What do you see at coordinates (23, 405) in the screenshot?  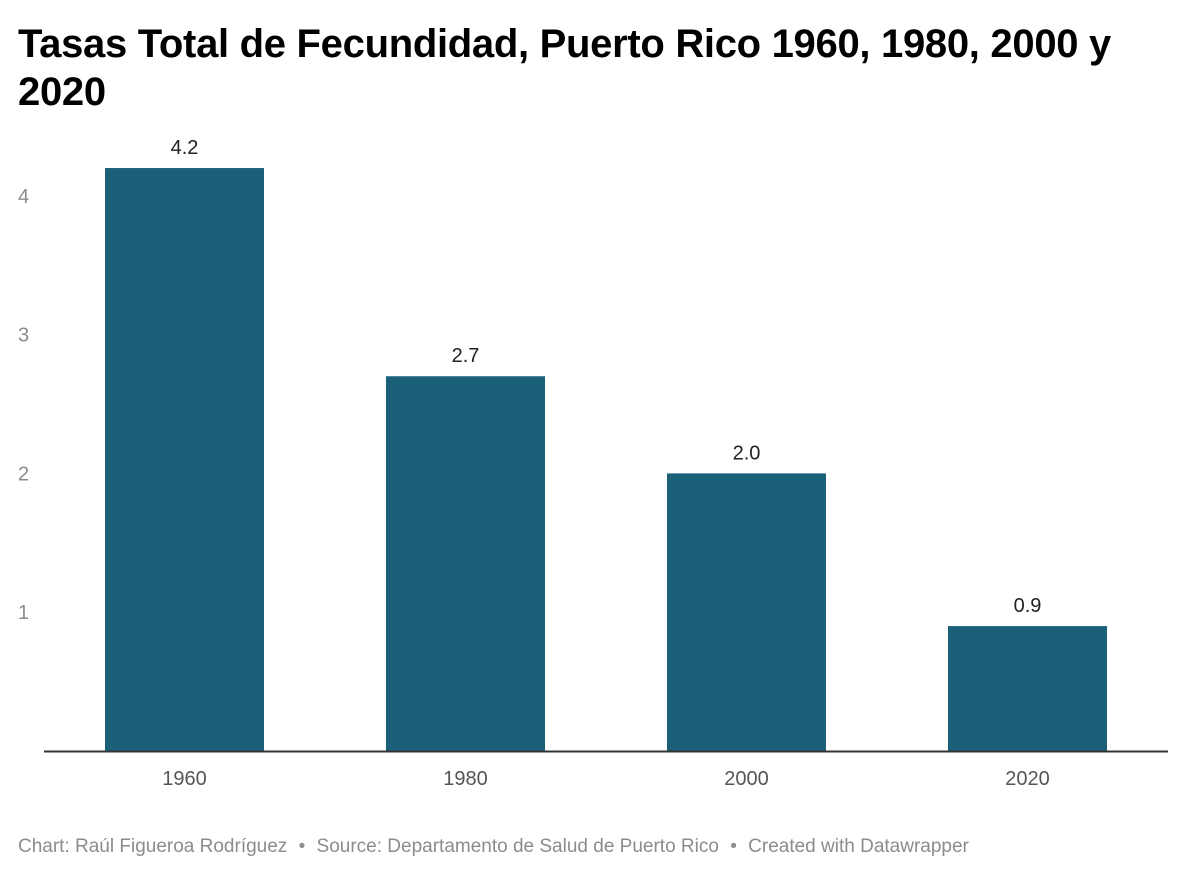 I see `y-axis-ticks: 1 2 3 4` at bounding box center [23, 405].